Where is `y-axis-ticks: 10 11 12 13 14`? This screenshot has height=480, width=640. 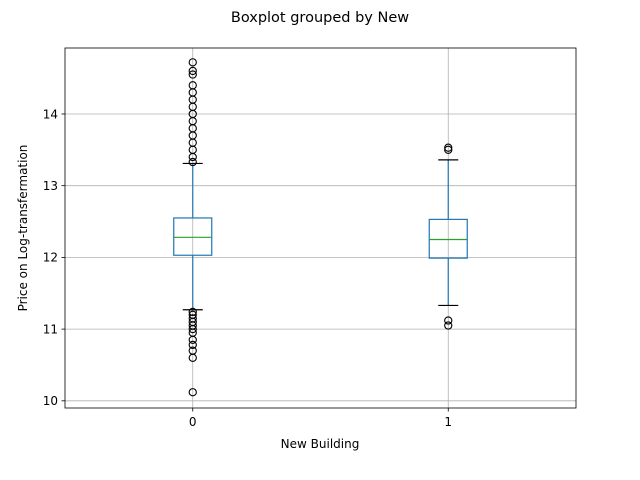
y-axis-ticks: 10 11 12 13 14 is located at coordinates (54, 257).